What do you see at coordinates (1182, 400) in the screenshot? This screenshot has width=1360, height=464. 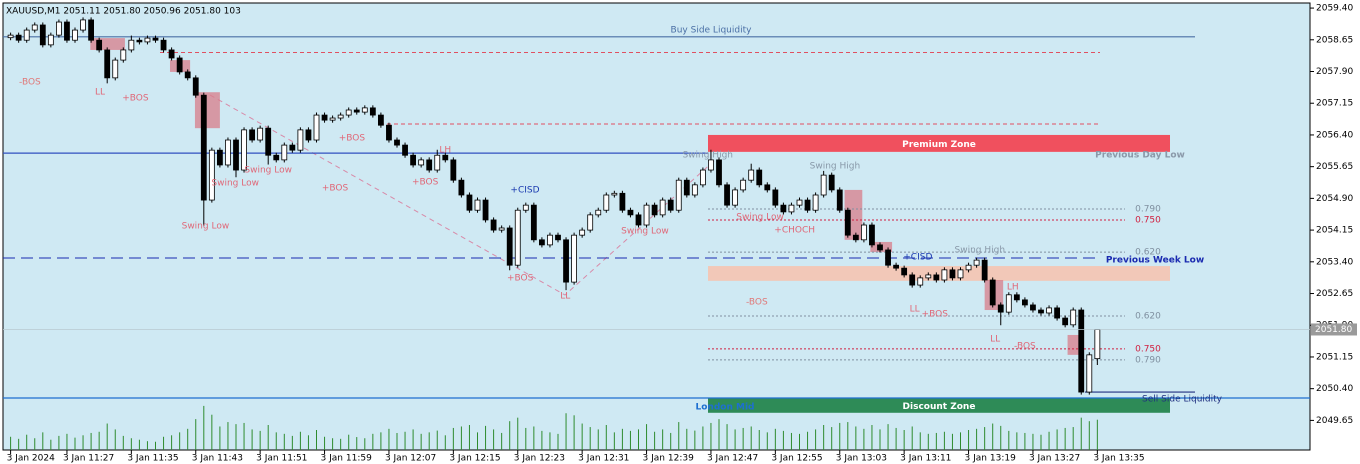 I see `level-label: Sell Side Liquidity` at bounding box center [1182, 400].